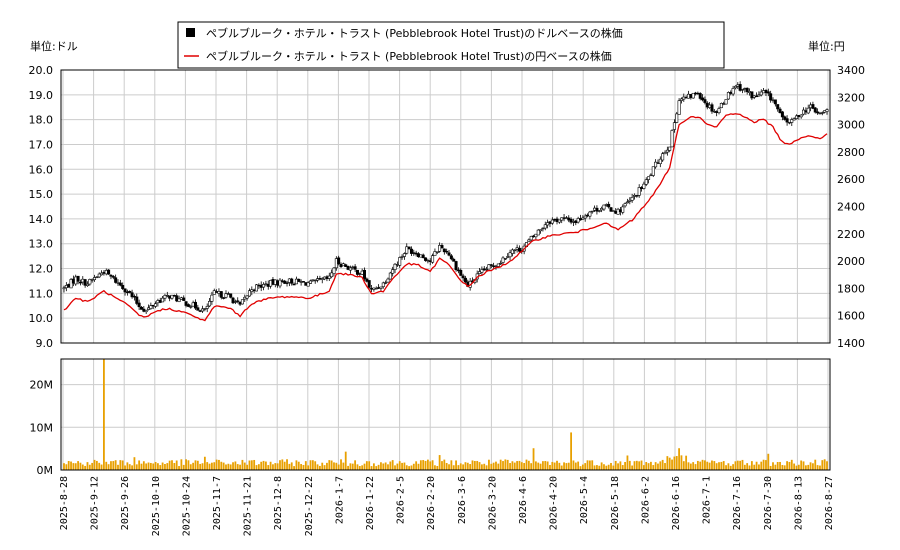  I want to click on right-tick-label: 2000, so click(851, 261).